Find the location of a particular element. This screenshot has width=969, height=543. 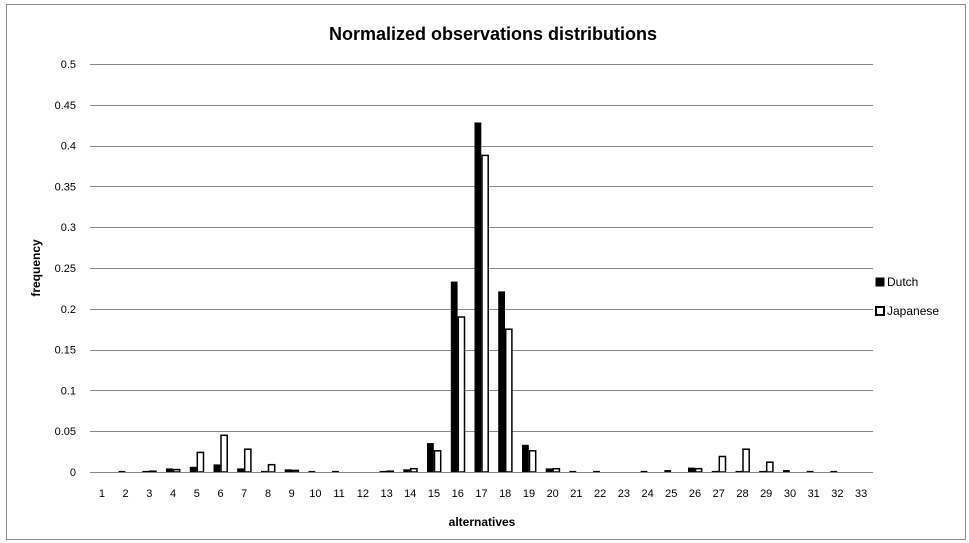

x-tick-label: 8 is located at coordinates (268, 494).